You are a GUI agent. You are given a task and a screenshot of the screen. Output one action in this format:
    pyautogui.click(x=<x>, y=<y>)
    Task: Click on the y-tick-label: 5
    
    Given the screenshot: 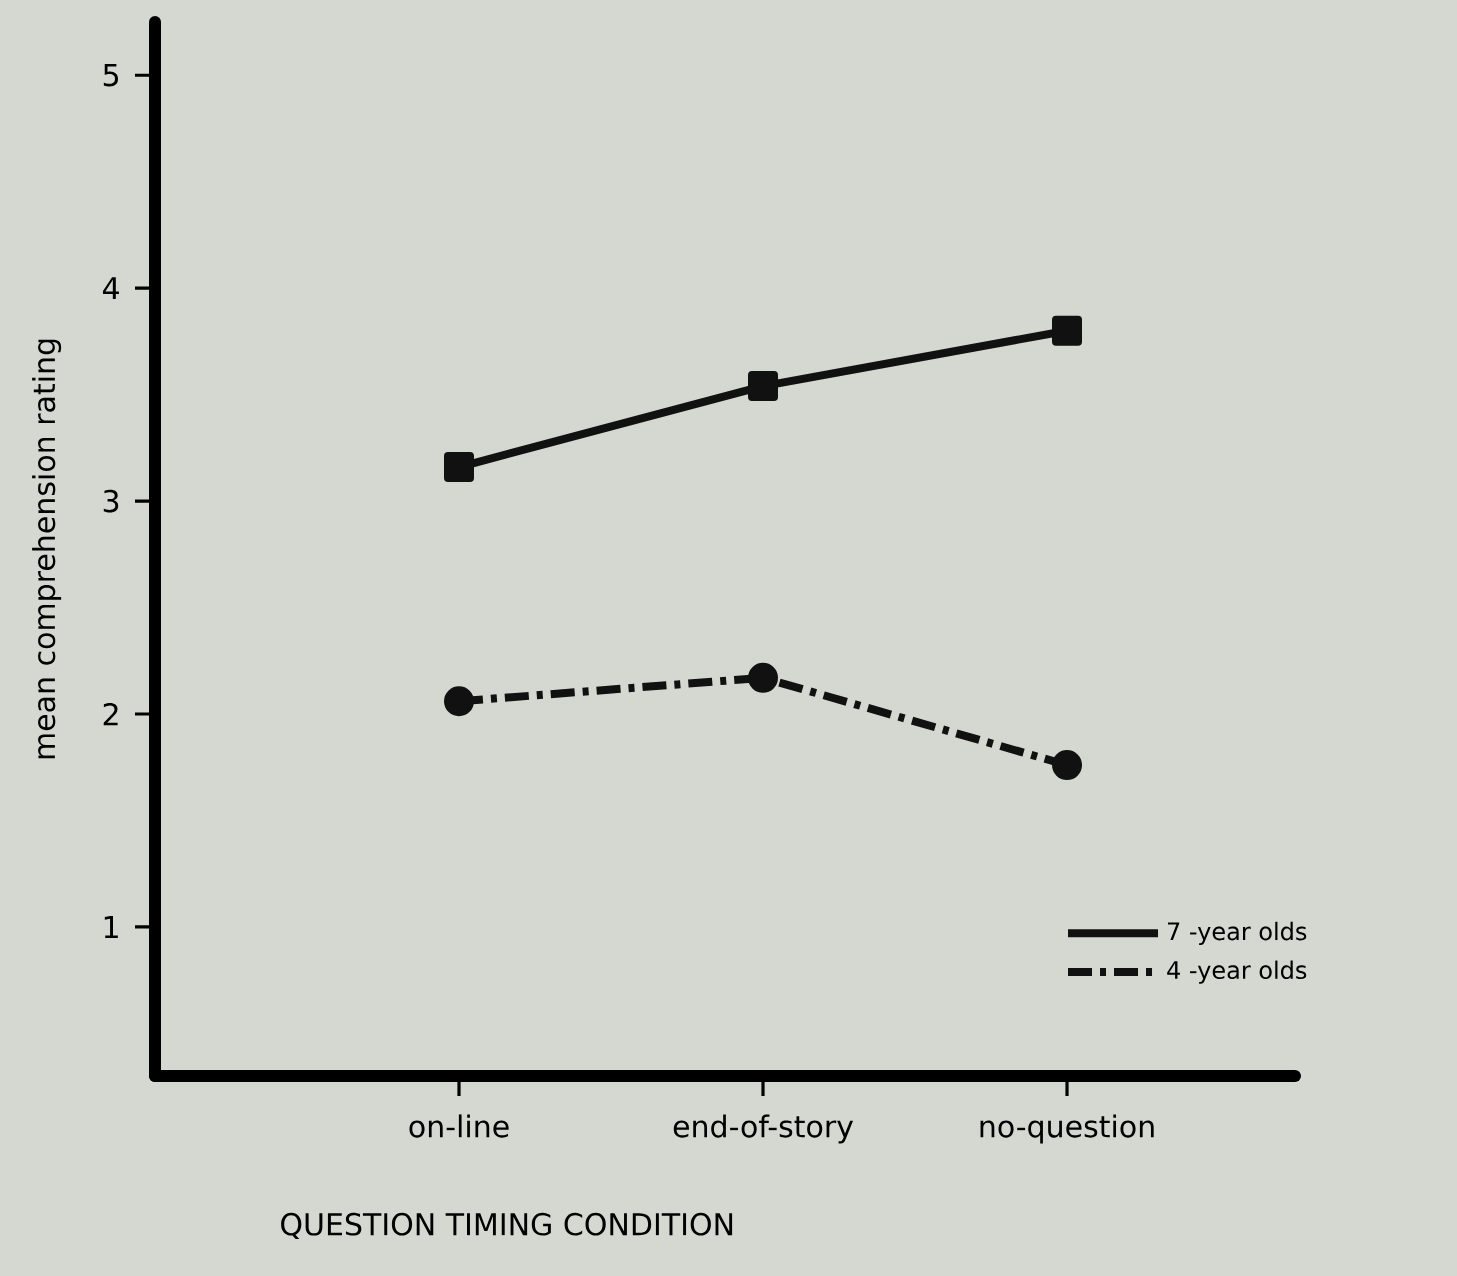 What is the action you would take?
    pyautogui.click(x=110, y=75)
    